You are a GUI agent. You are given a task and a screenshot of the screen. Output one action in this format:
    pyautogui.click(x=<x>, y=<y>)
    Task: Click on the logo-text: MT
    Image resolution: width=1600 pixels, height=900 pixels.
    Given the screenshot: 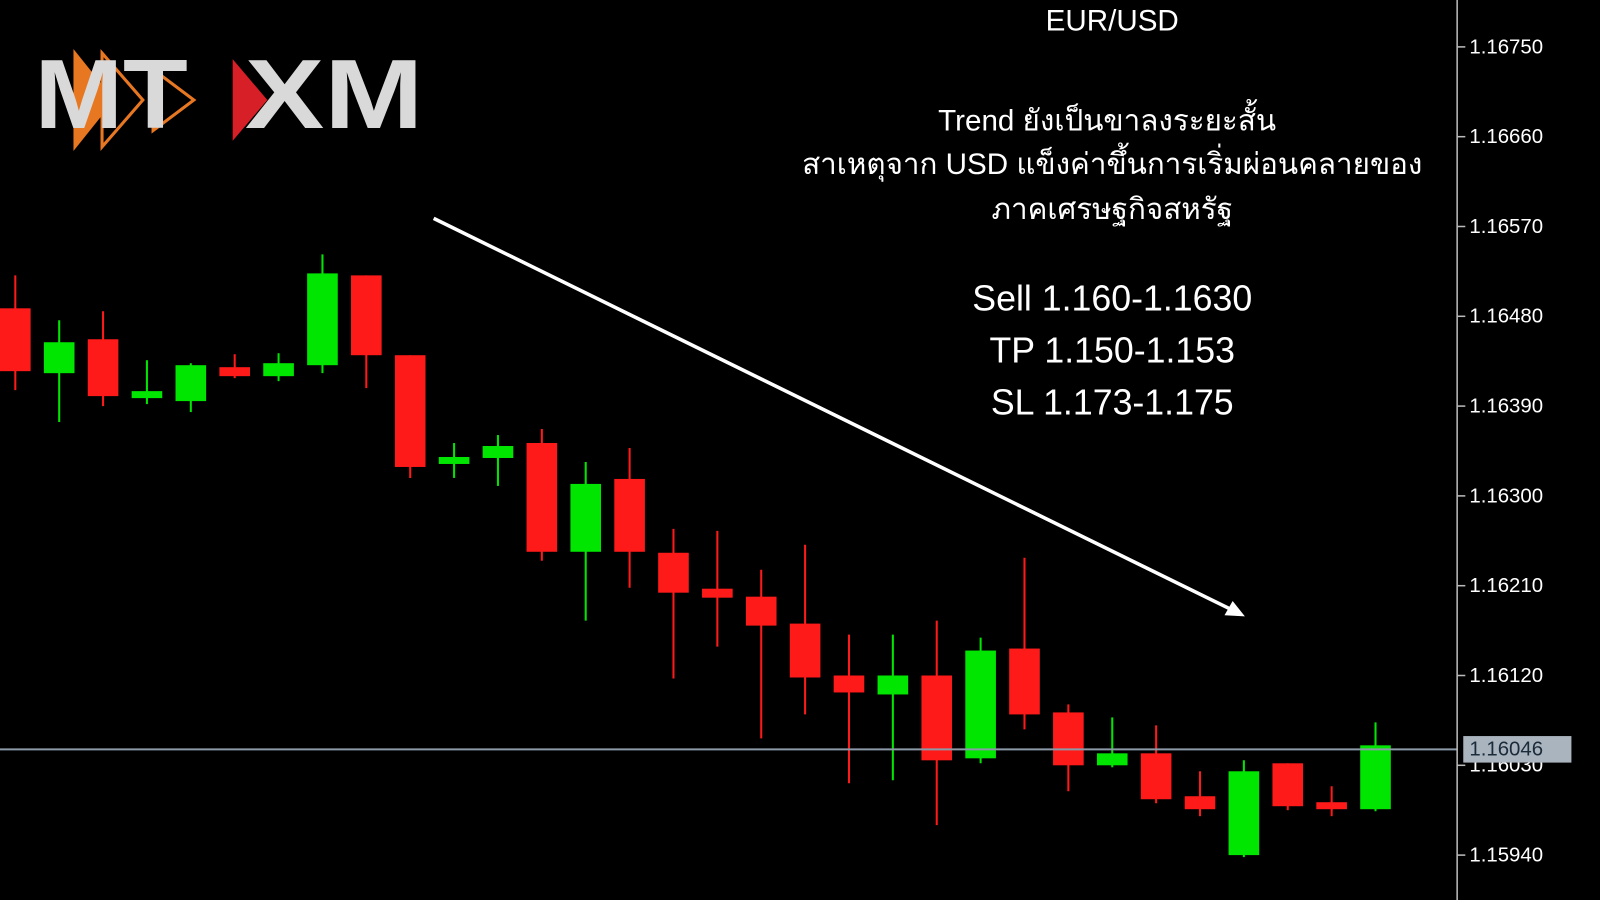 What is the action you would take?
    pyautogui.click(x=111, y=94)
    